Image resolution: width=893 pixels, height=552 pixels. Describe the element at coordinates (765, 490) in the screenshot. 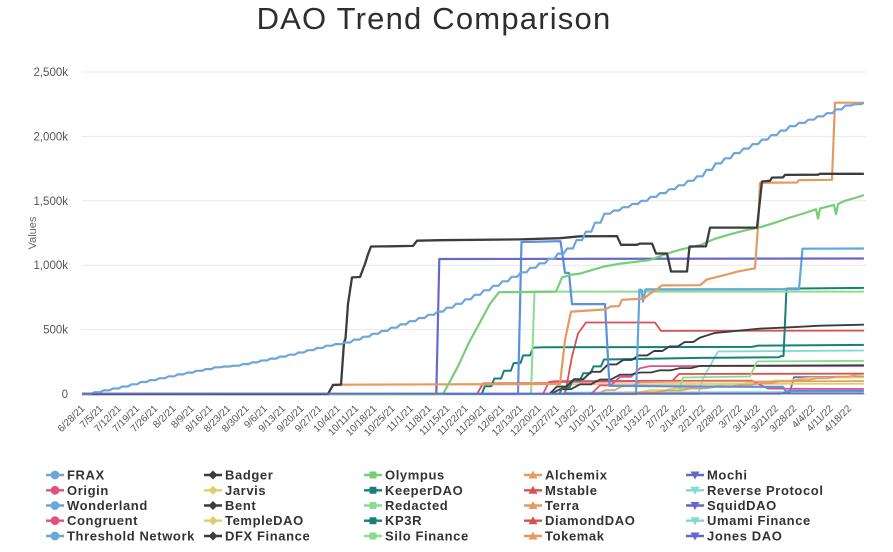

I see `svg-text: Reverse Protocol` at that location.